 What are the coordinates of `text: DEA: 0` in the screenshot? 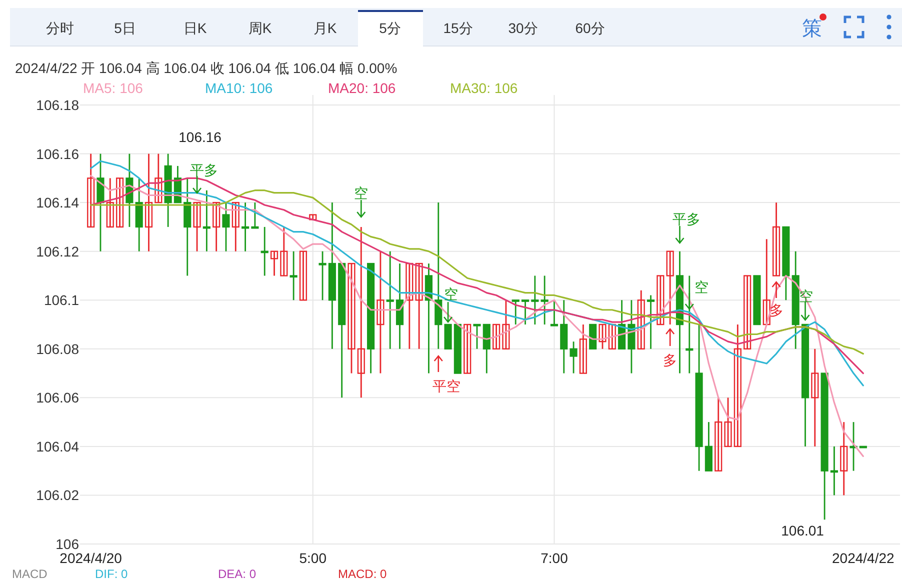 It's located at (237, 573).